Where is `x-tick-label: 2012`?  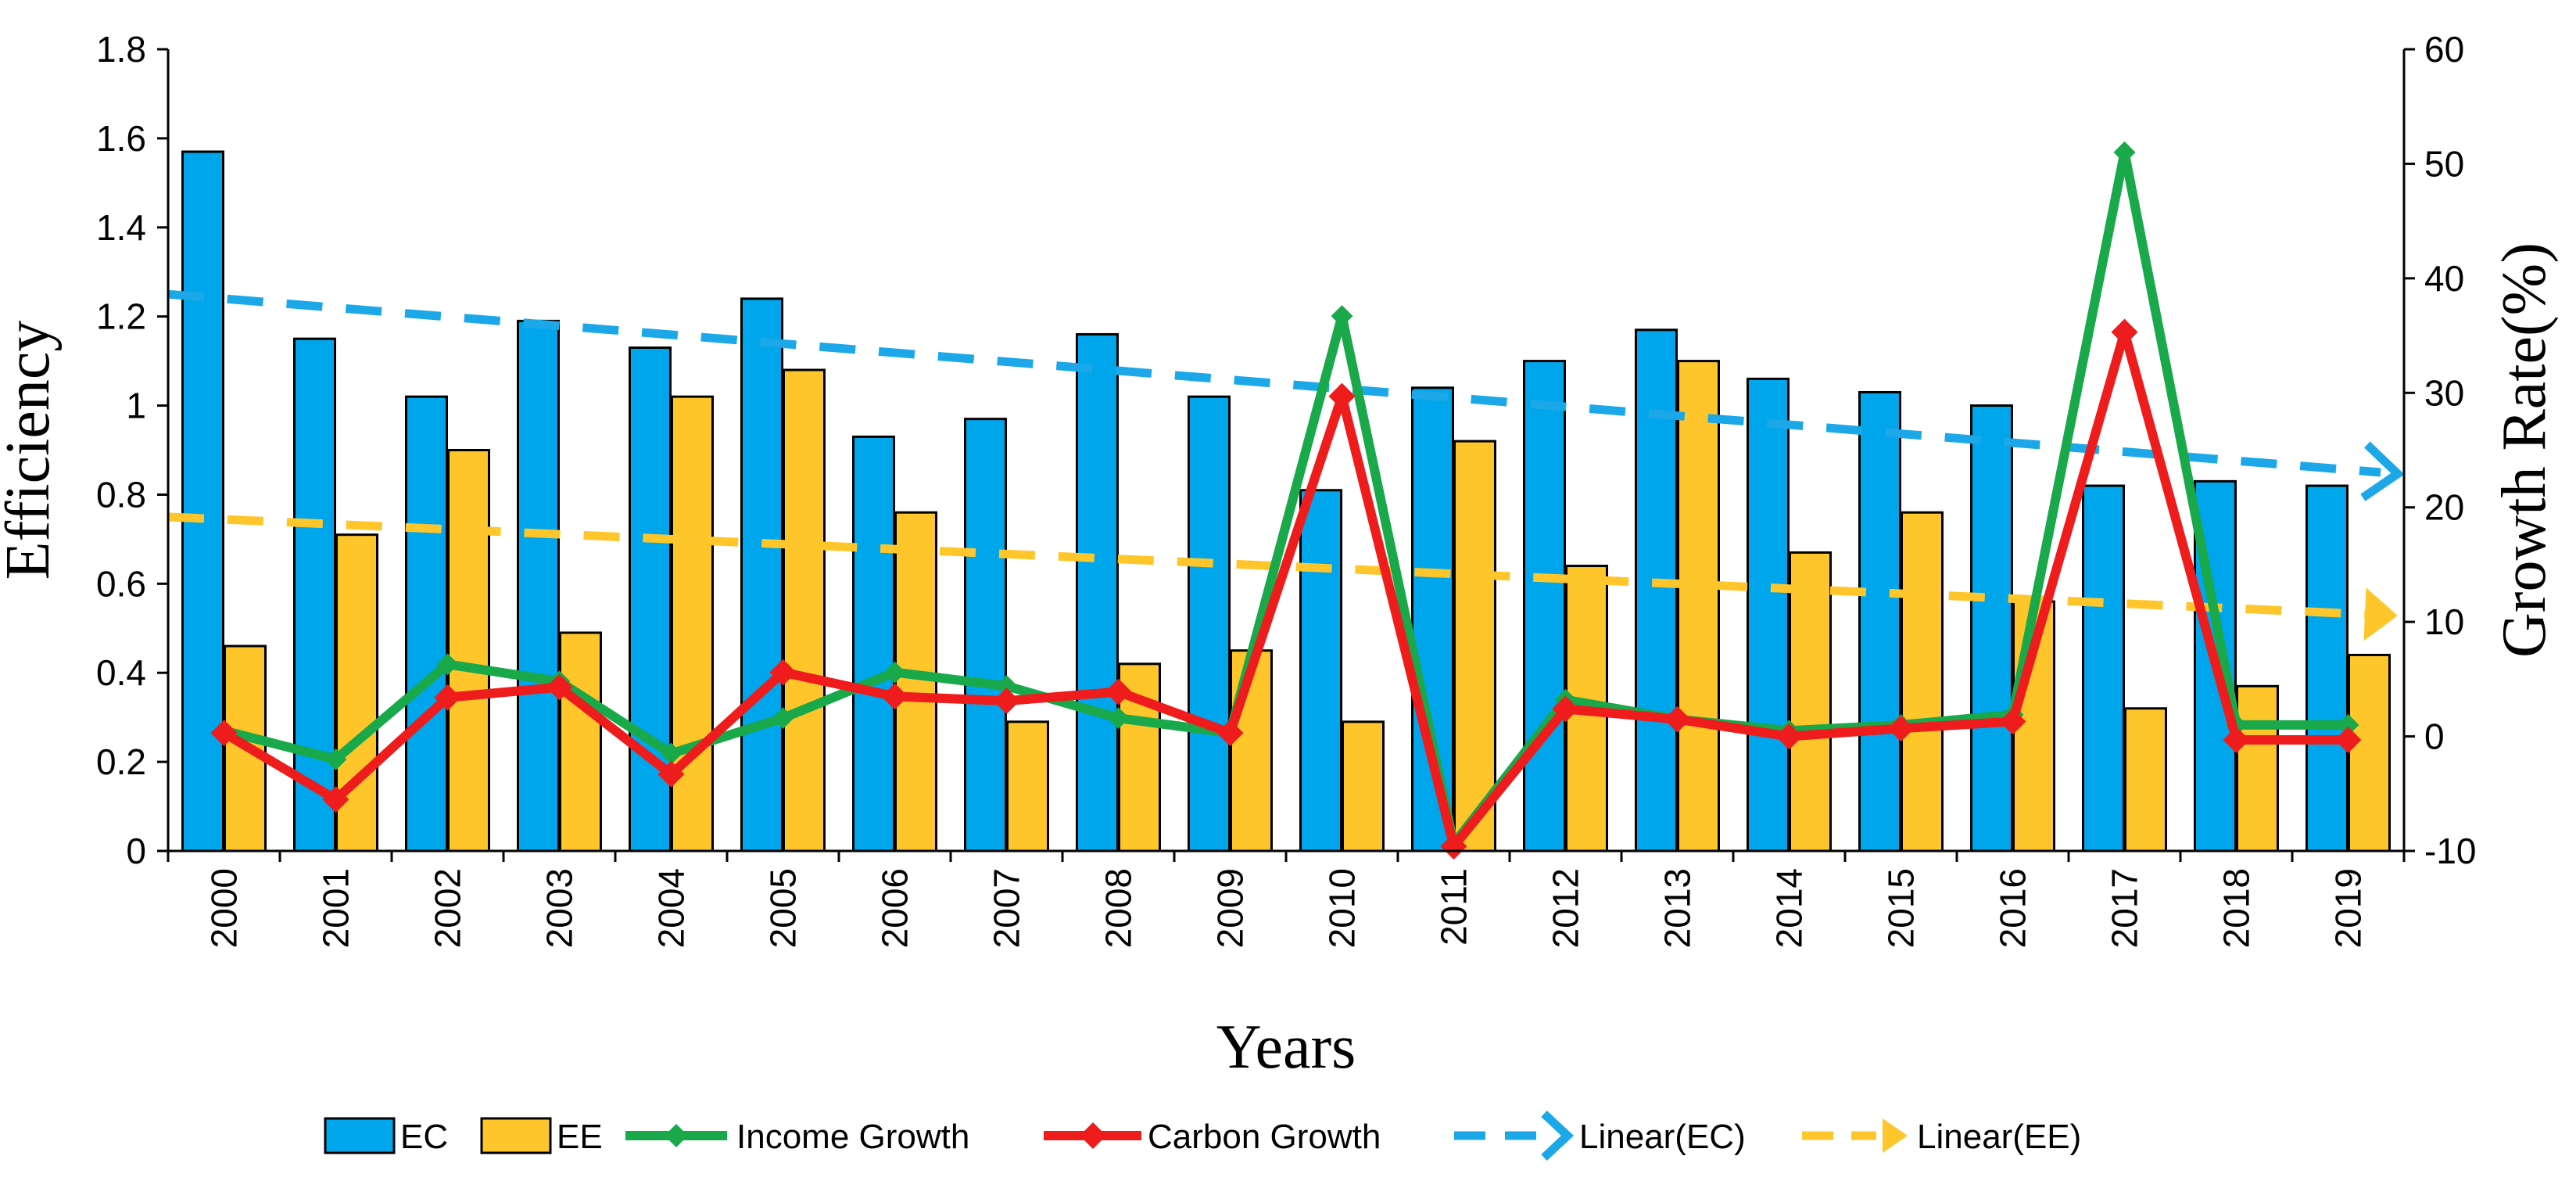
x-tick-label: 2012 is located at coordinates (1566, 908).